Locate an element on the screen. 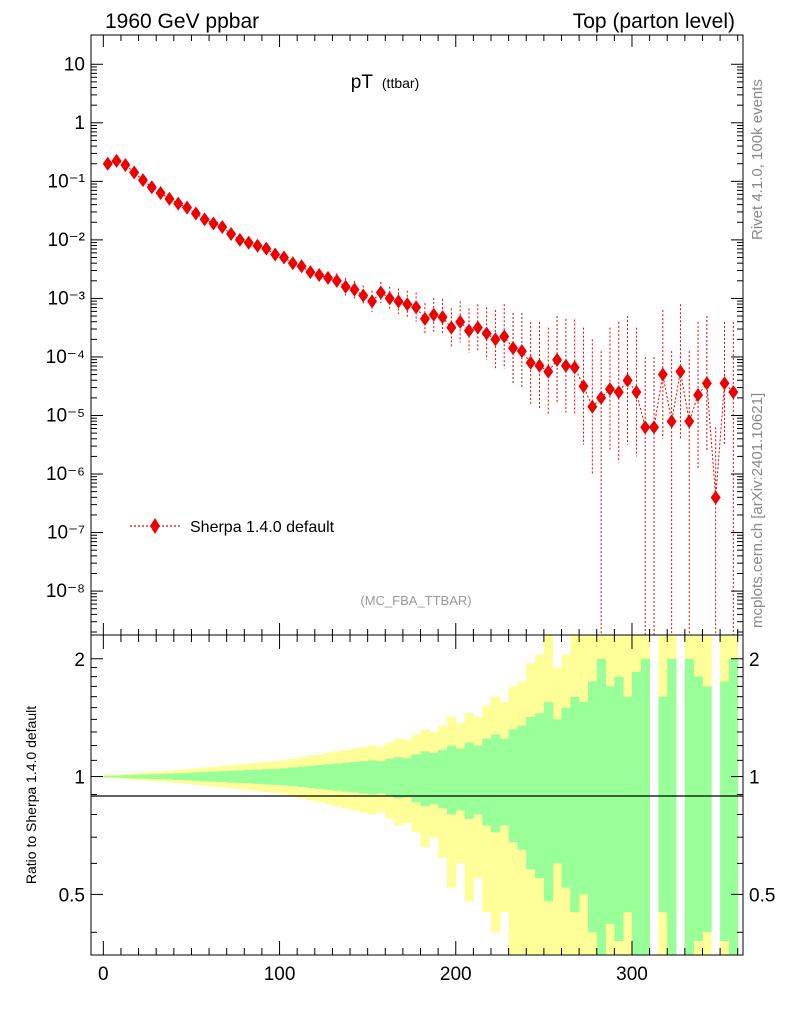 This screenshot has height=1024, width=786. header-right: Top (parton level) is located at coordinates (654, 21).